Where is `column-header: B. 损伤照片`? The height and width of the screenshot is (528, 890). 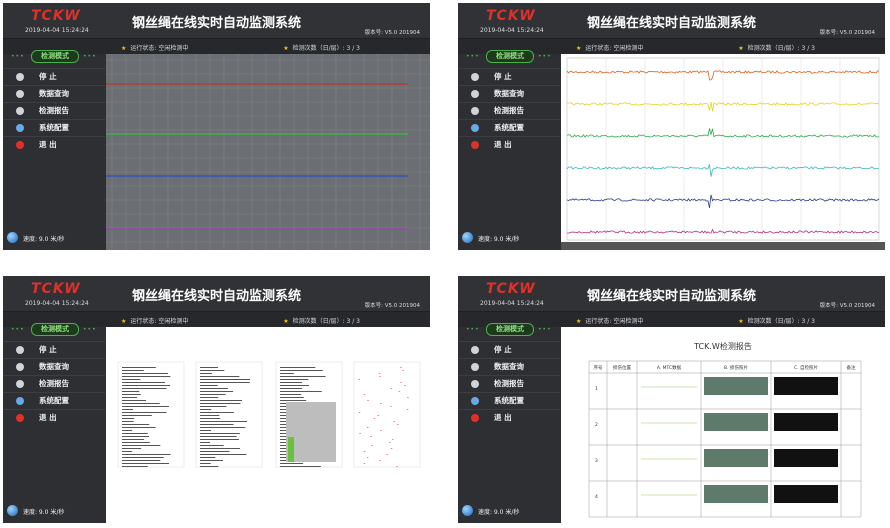 column-header: B. 损伤照片 is located at coordinates (736, 368).